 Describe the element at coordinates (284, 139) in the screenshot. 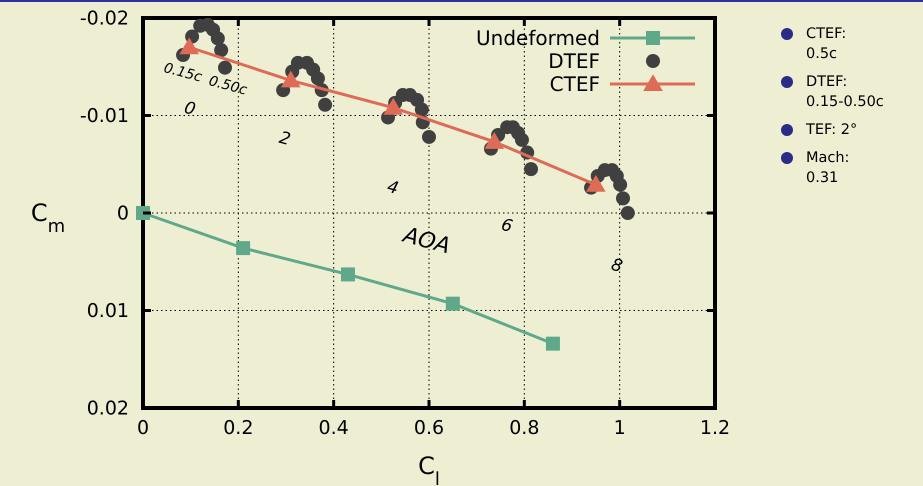

I see `annotation: 2` at that location.